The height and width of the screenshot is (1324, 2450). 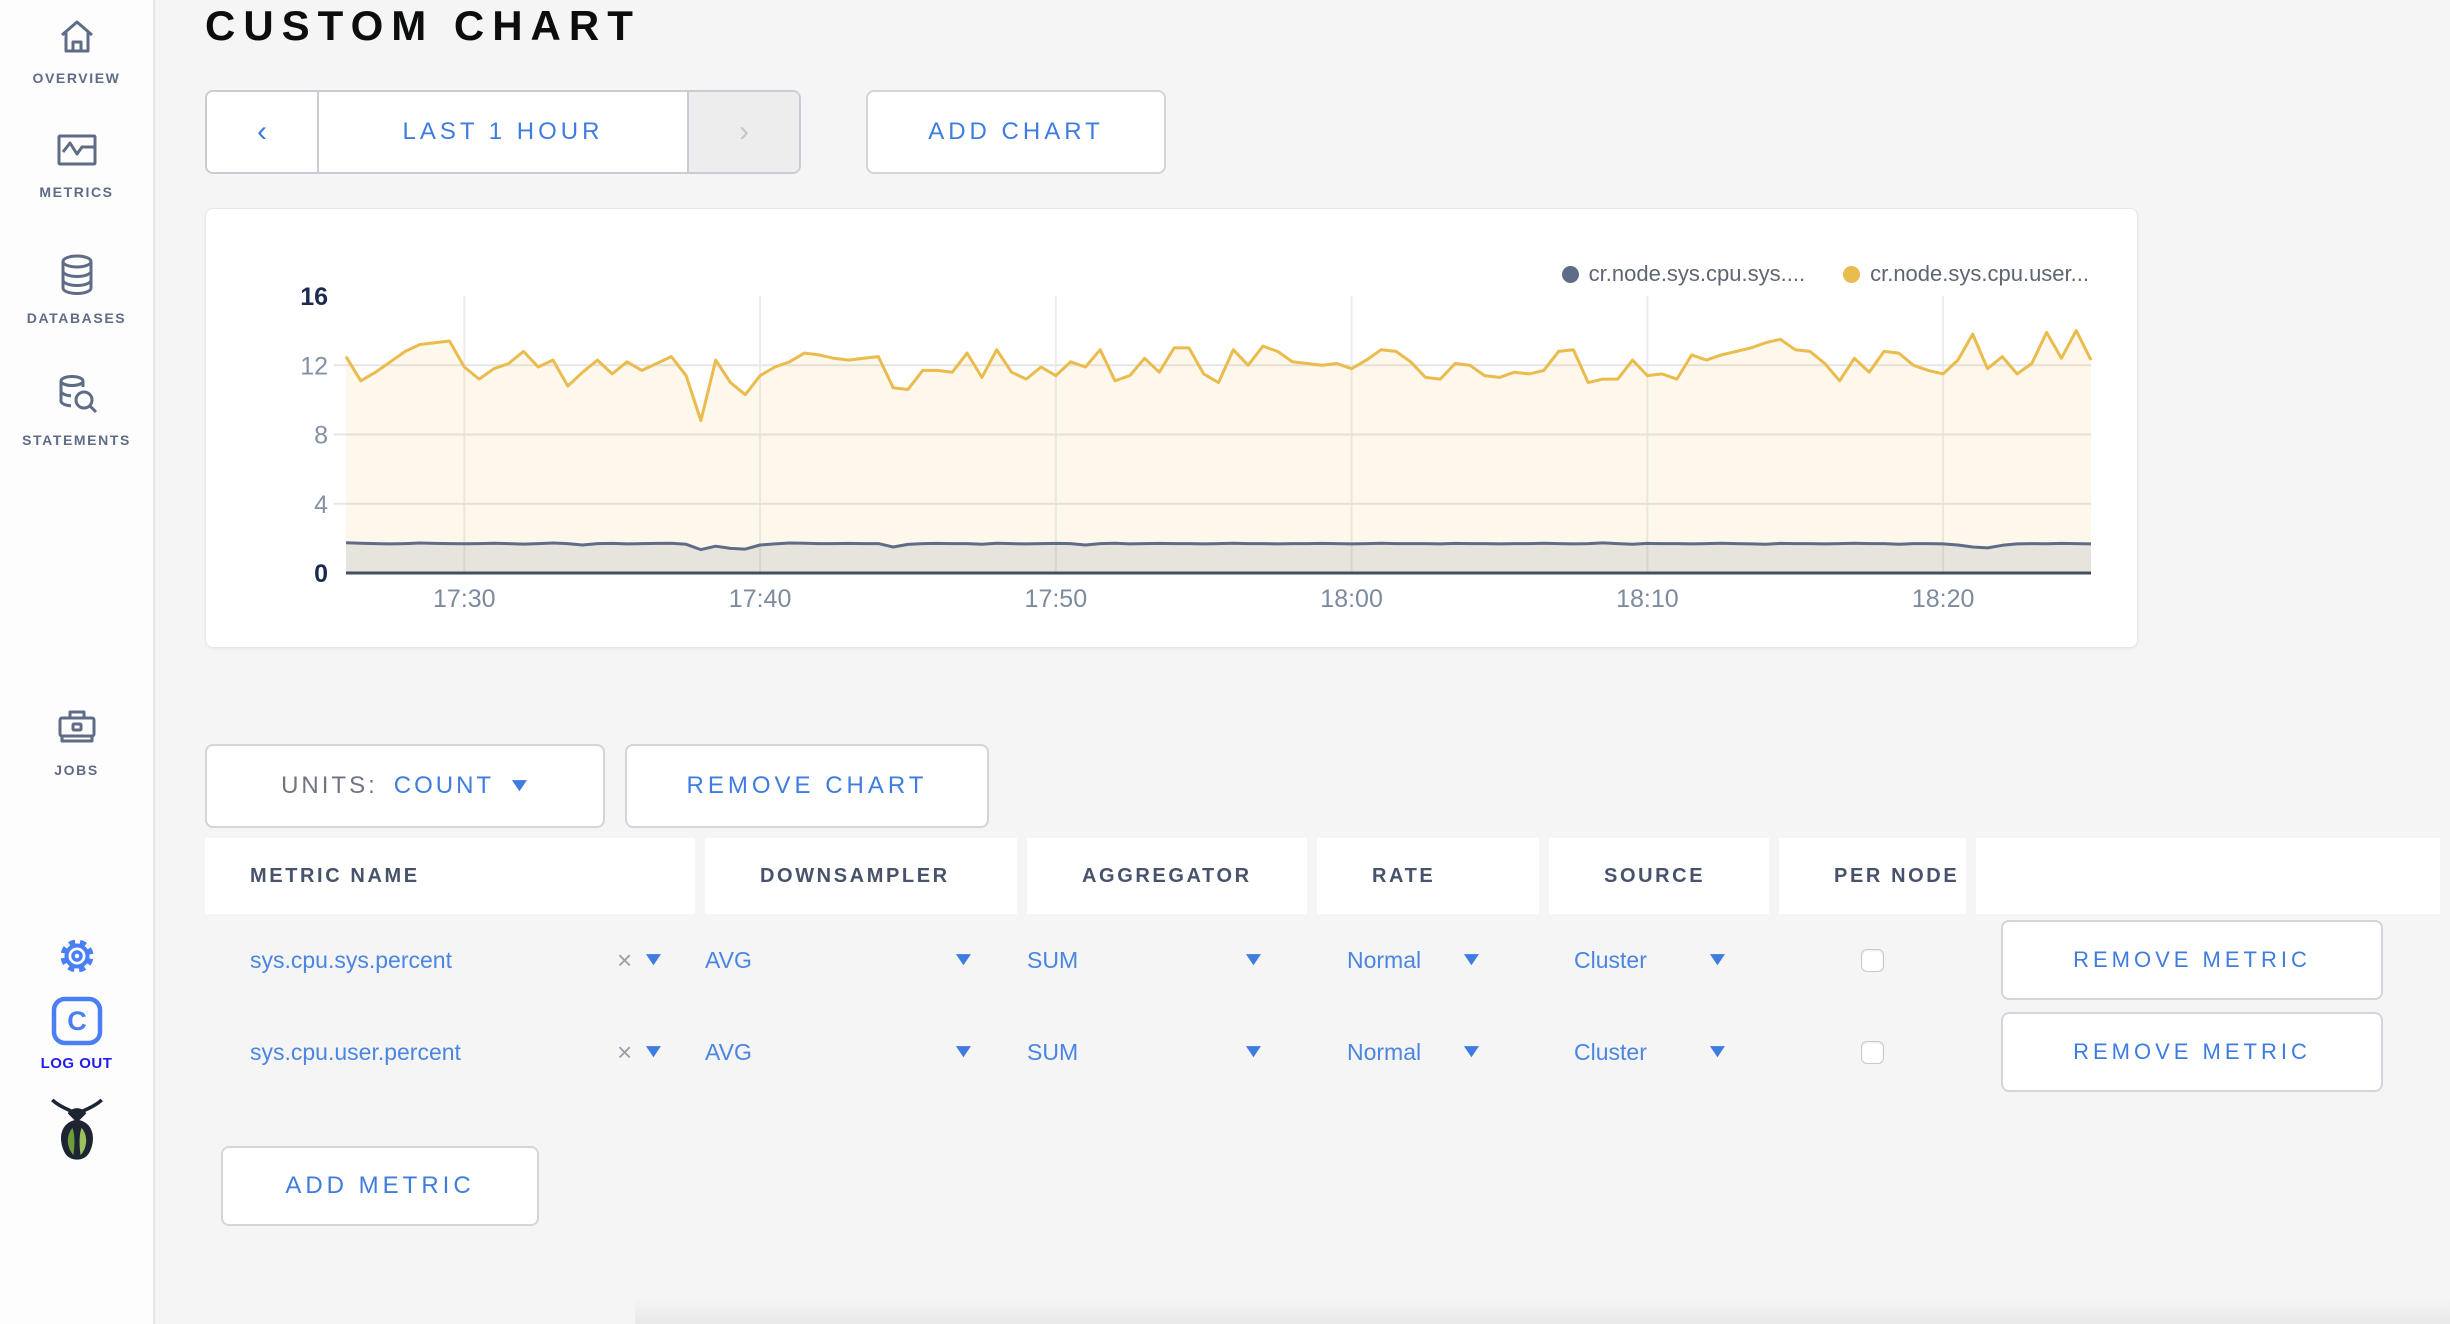 What do you see at coordinates (321, 505) in the screenshot?
I see `svg-text: 4` at bounding box center [321, 505].